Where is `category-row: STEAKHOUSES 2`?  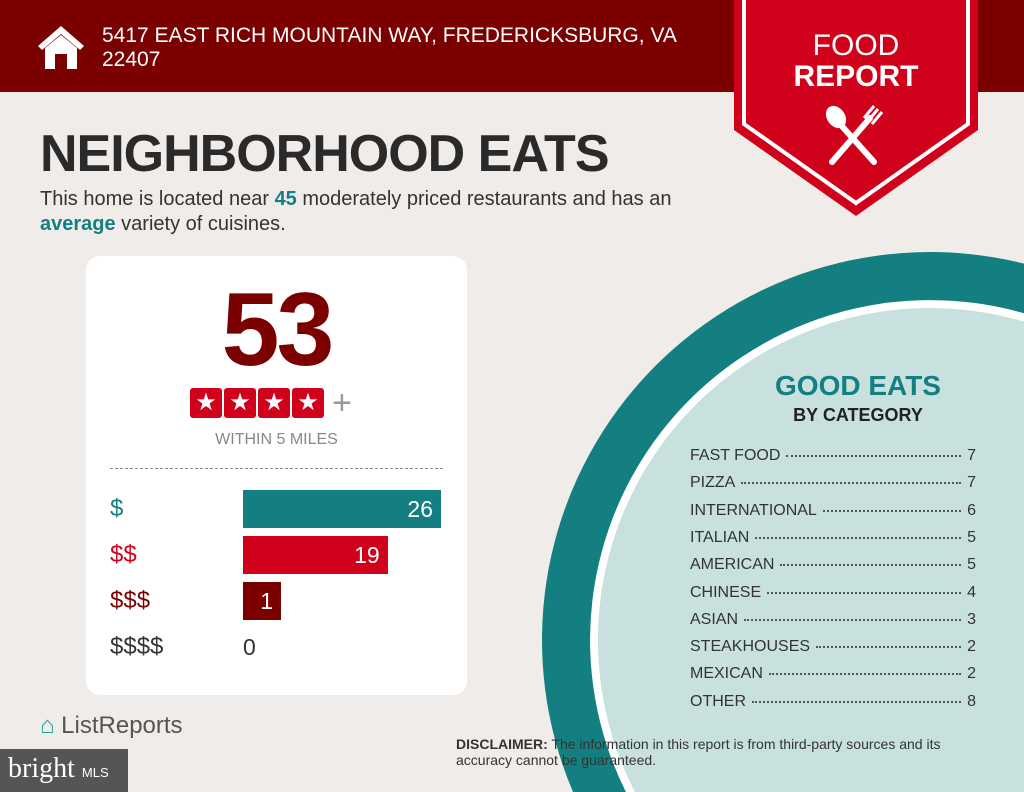
category-row: STEAKHOUSES 2 is located at coordinates (833, 647).